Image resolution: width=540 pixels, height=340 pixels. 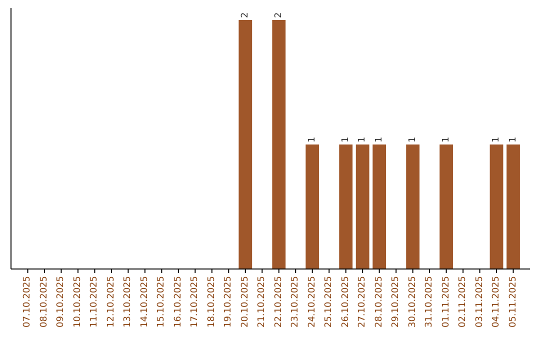 What do you see at coordinates (77, 302) in the screenshot?
I see `x-tick-label: 10.10.2025` at bounding box center [77, 302].